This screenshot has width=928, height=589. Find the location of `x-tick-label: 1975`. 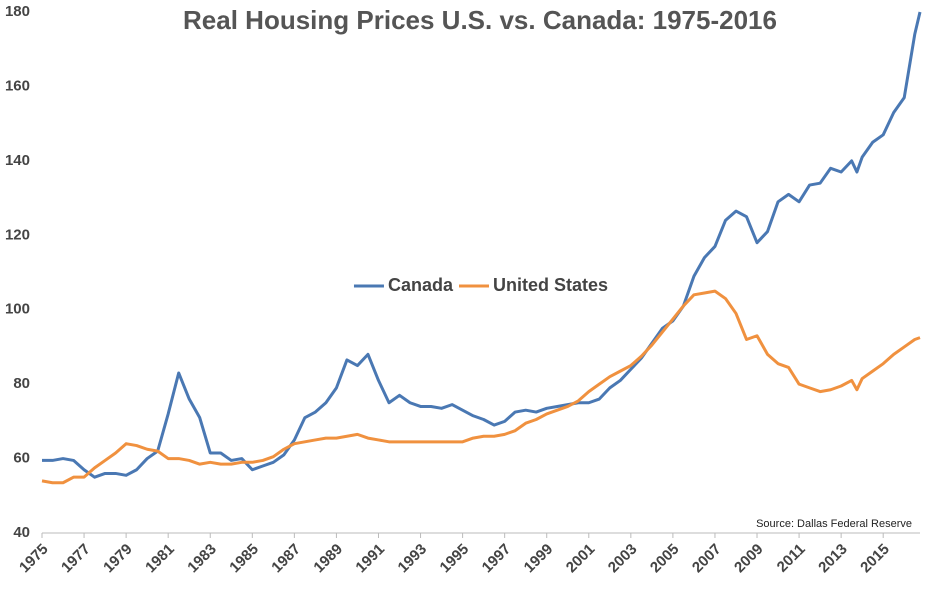

x-tick-label: 1975 is located at coordinates (34, 559).